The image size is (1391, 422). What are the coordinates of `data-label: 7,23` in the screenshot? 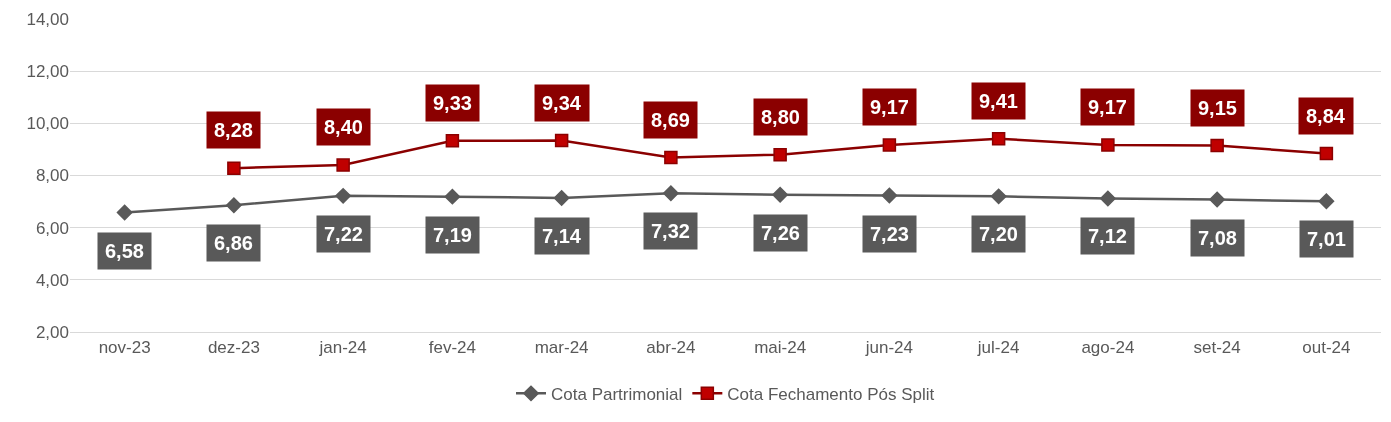 It's located at (889, 234).